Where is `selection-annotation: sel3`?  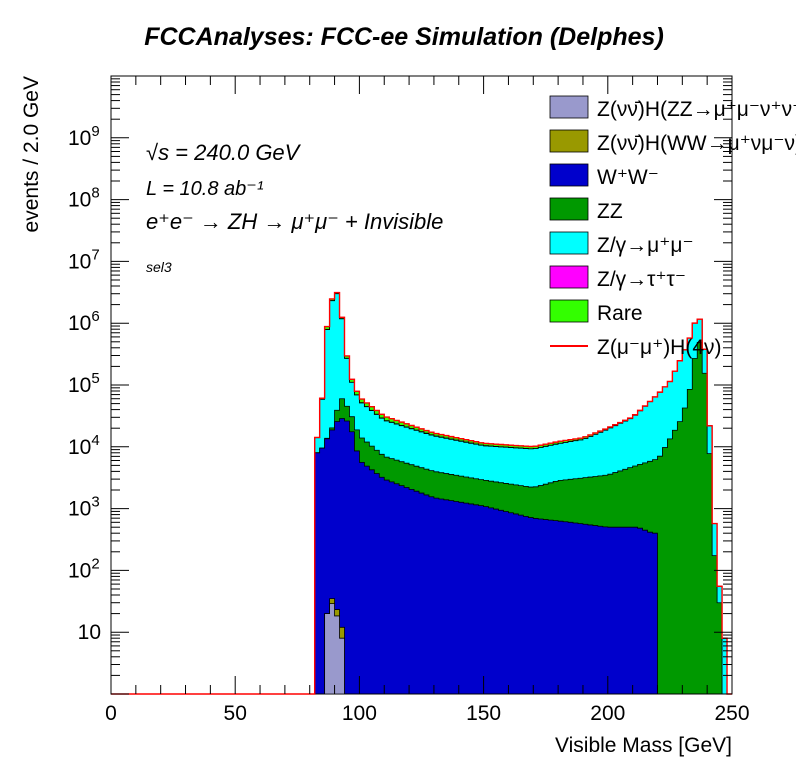 selection-annotation: sel3 is located at coordinates (159, 267).